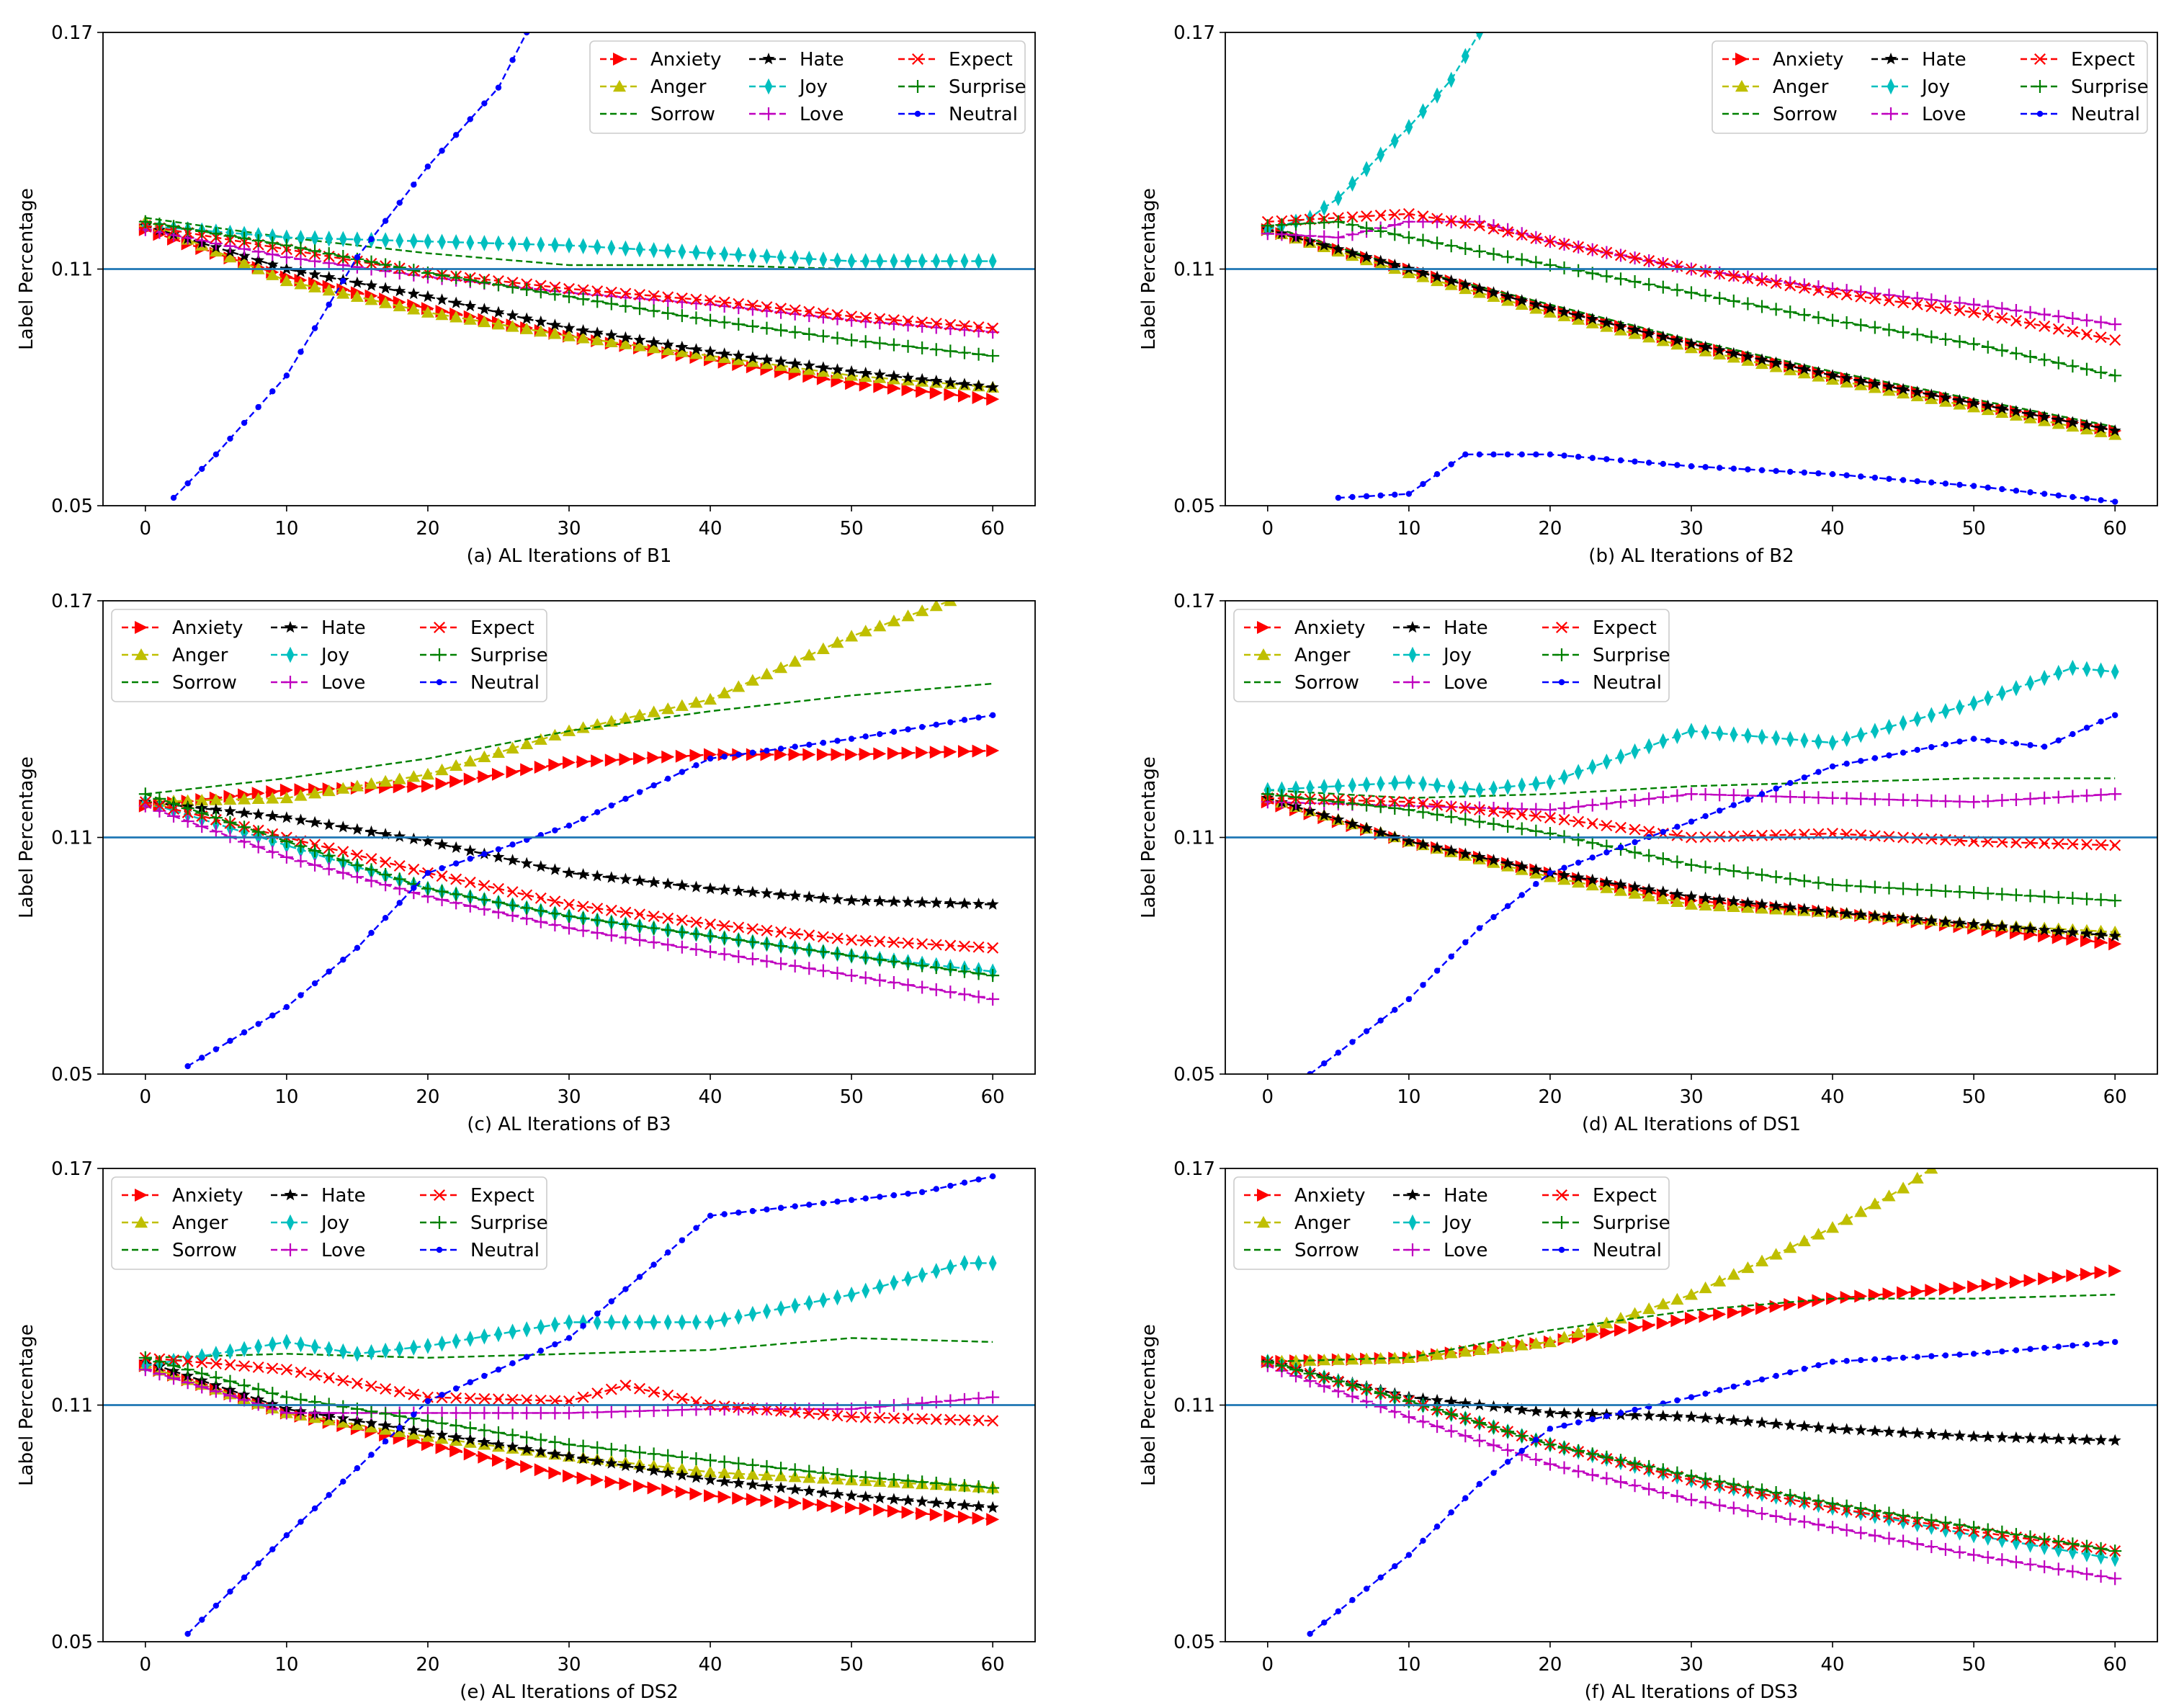 This screenshot has width=2179, height=1708. What do you see at coordinates (1691, 1402) in the screenshot?
I see `plot-area` at bounding box center [1691, 1402].